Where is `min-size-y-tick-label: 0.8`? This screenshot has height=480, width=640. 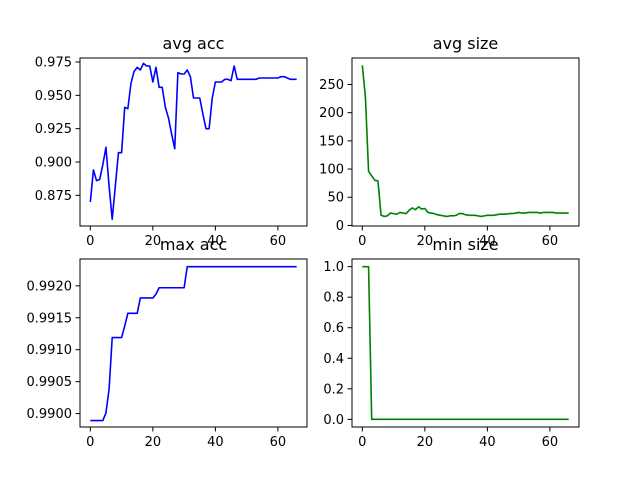
min-size-y-tick-label: 0.8 is located at coordinates (333, 298).